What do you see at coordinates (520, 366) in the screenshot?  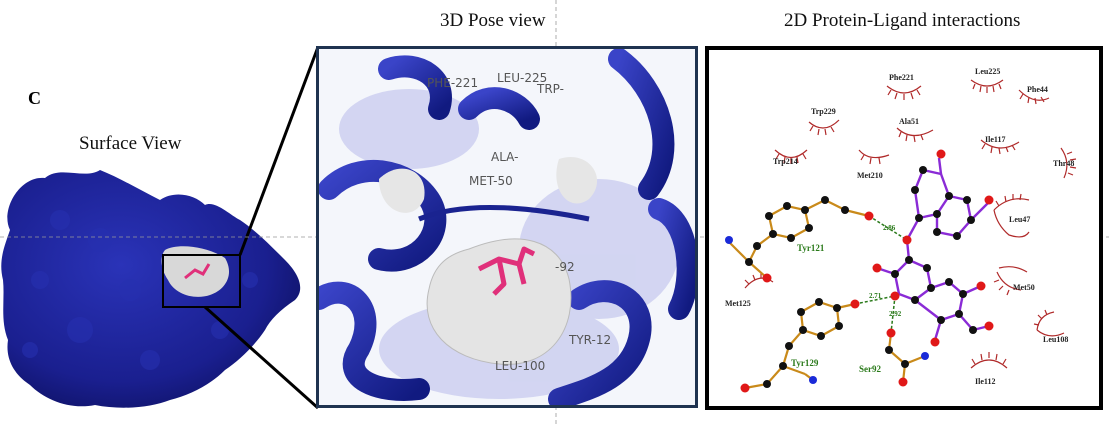 I see `pose-label: LEU-100` at bounding box center [520, 366].